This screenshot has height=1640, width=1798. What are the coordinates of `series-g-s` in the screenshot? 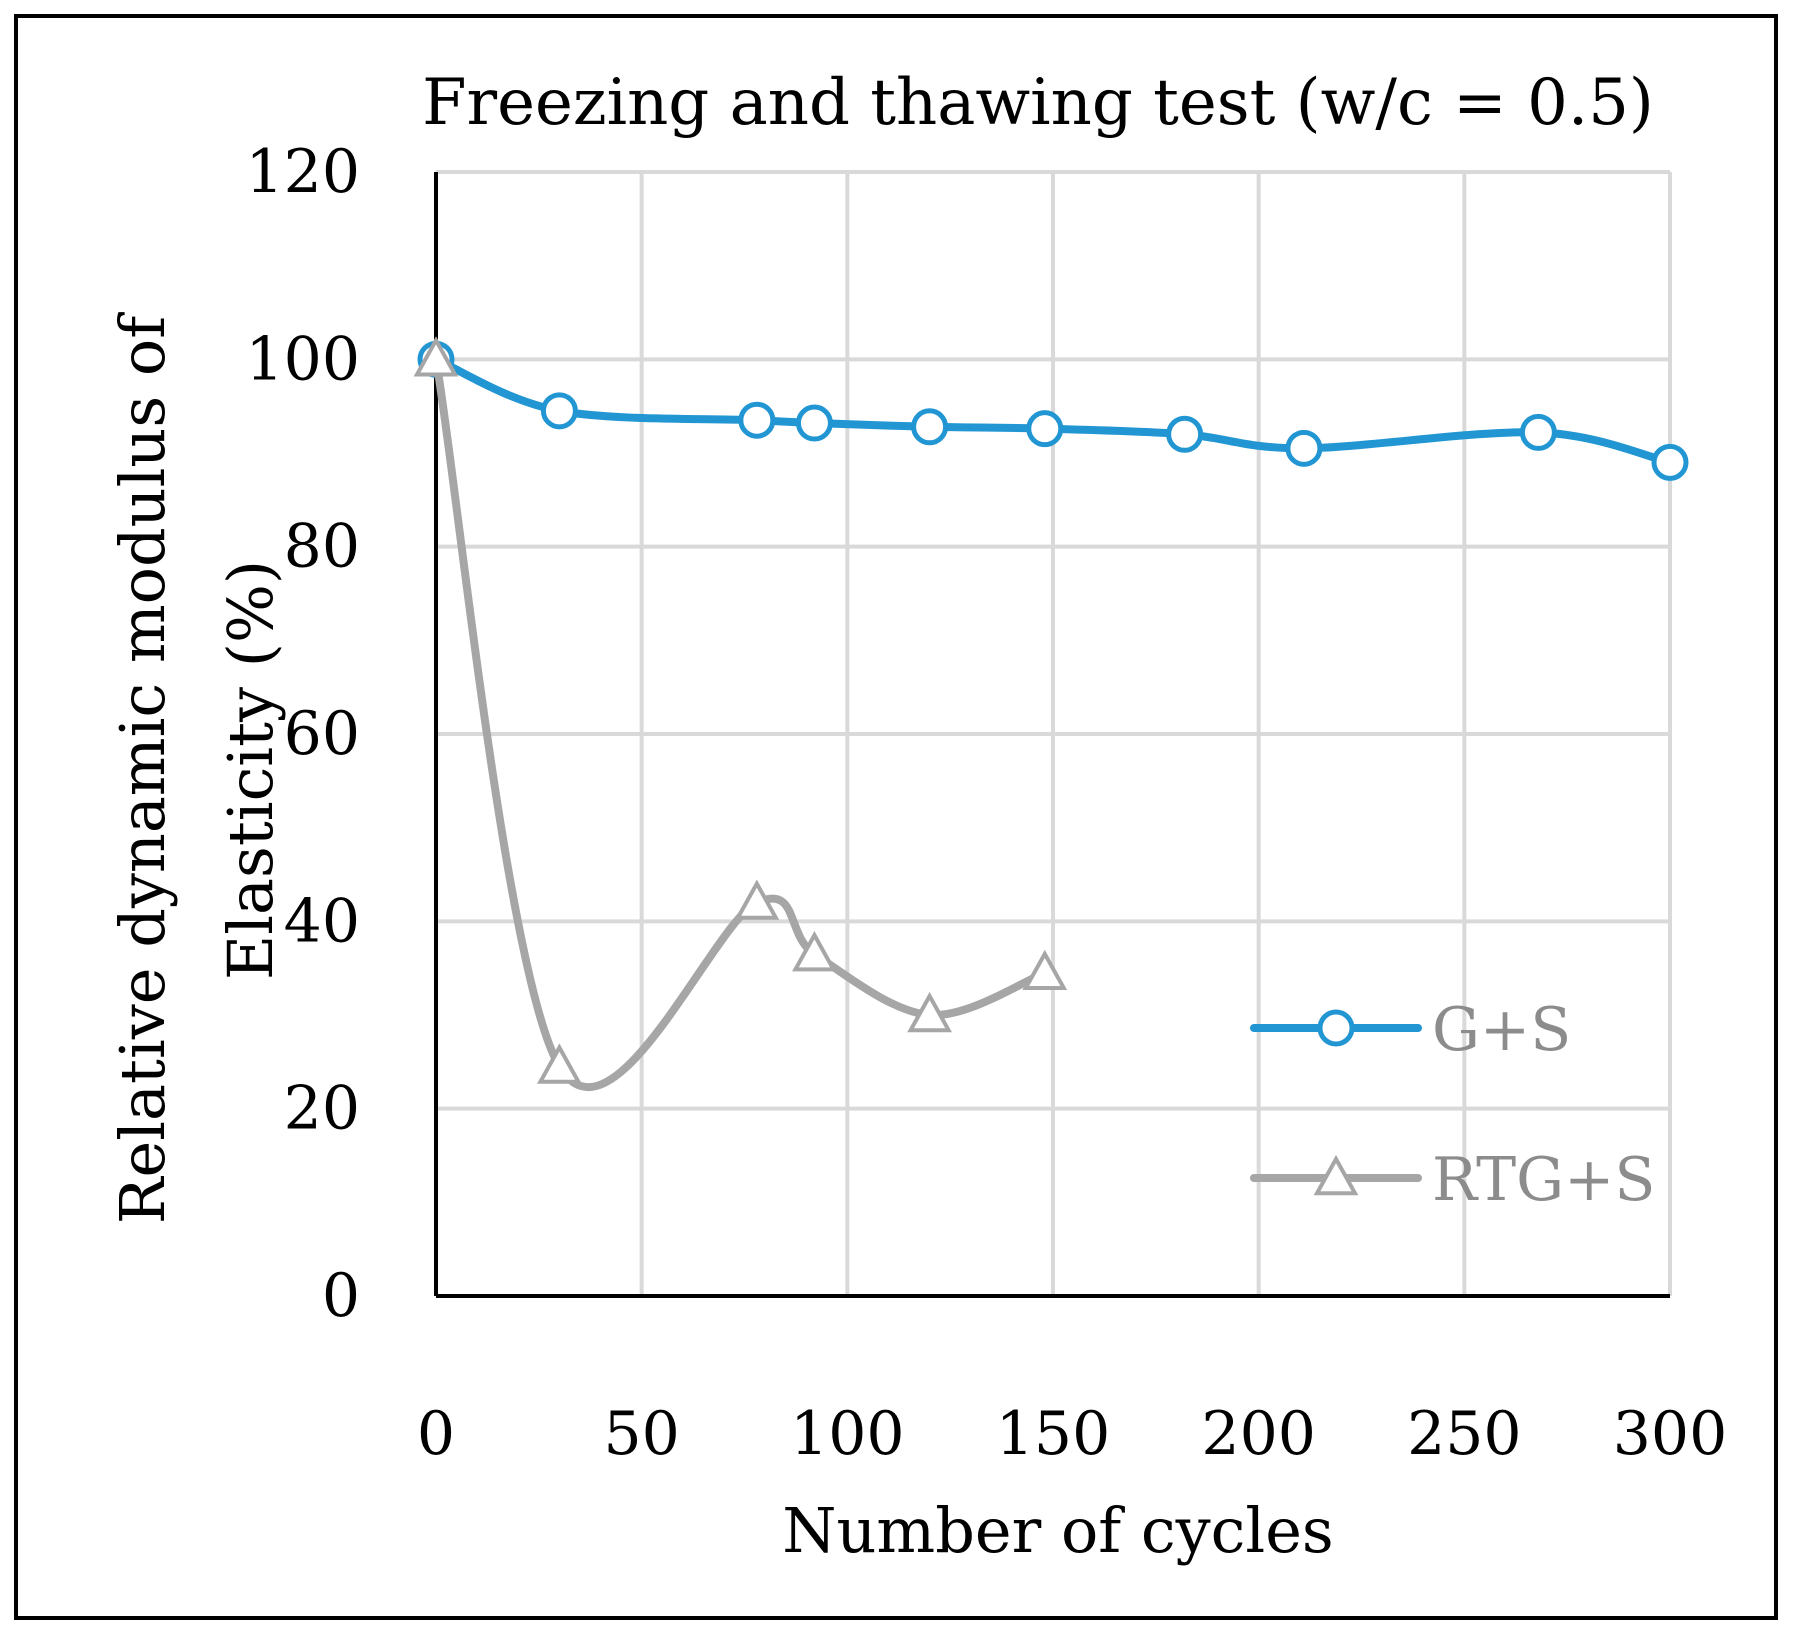 It's located at (1053, 410).